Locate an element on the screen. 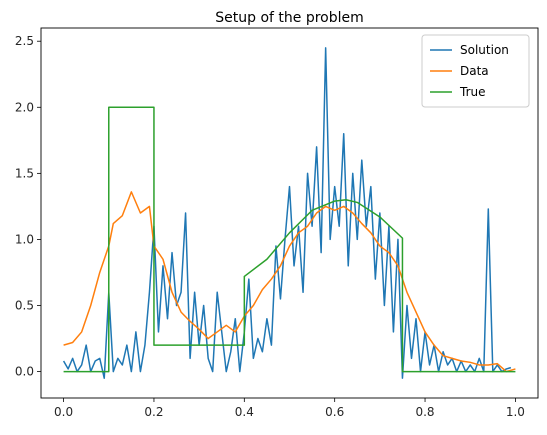  legend-box is located at coordinates (475, 71).